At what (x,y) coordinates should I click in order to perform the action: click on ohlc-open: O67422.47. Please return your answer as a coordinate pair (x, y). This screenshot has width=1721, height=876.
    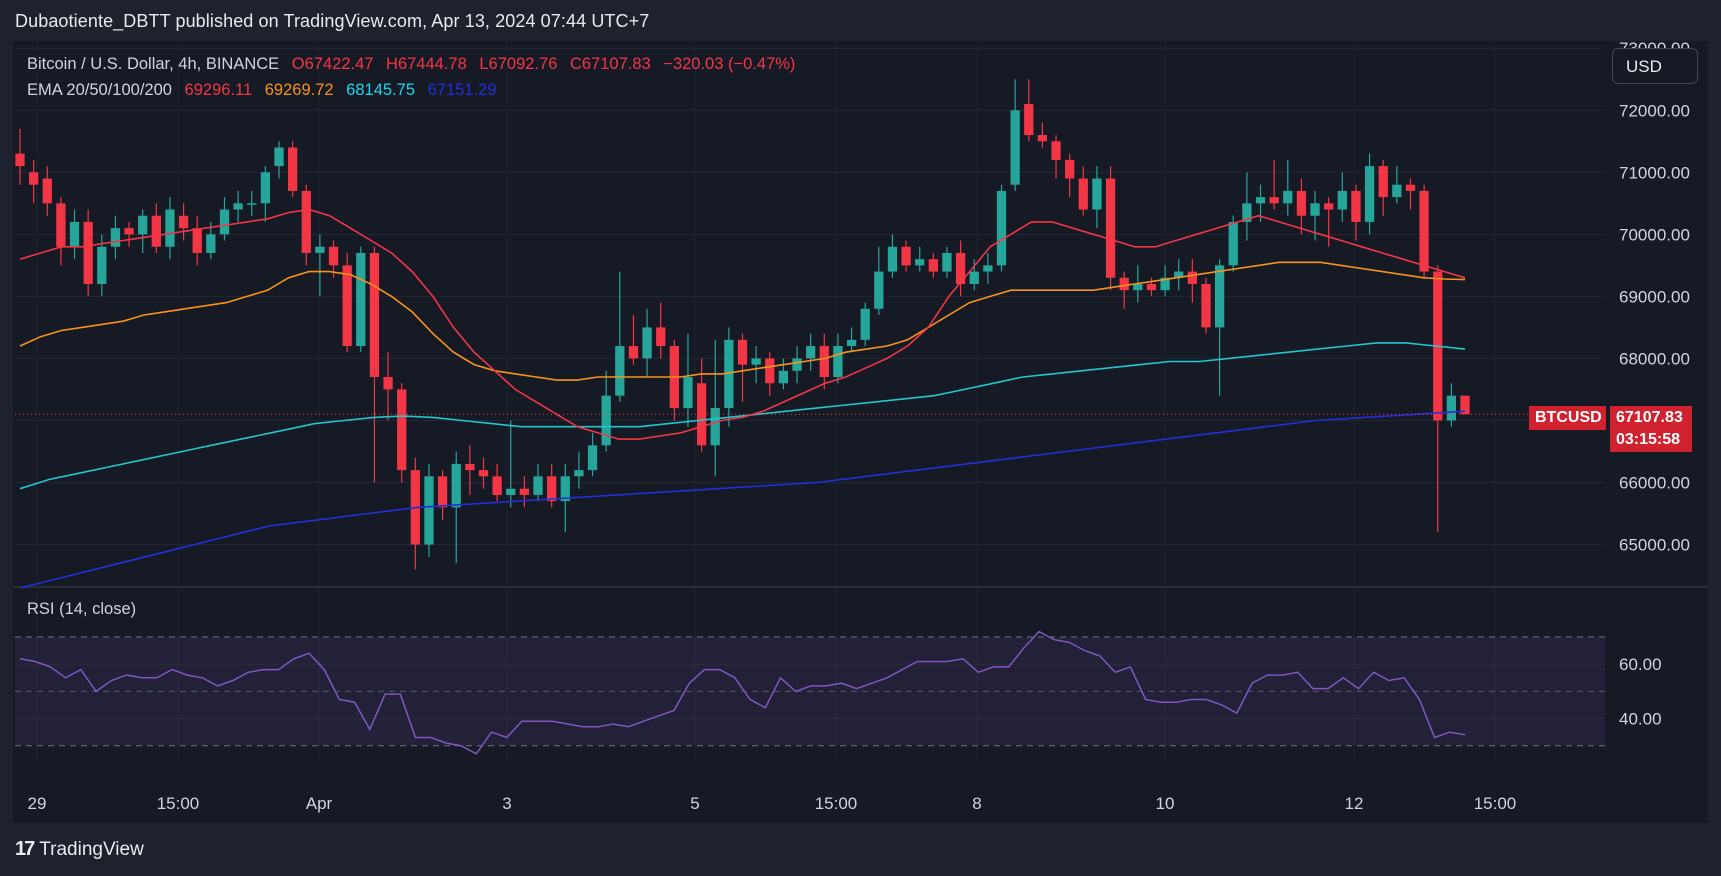
    Looking at the image, I should click on (332, 64).